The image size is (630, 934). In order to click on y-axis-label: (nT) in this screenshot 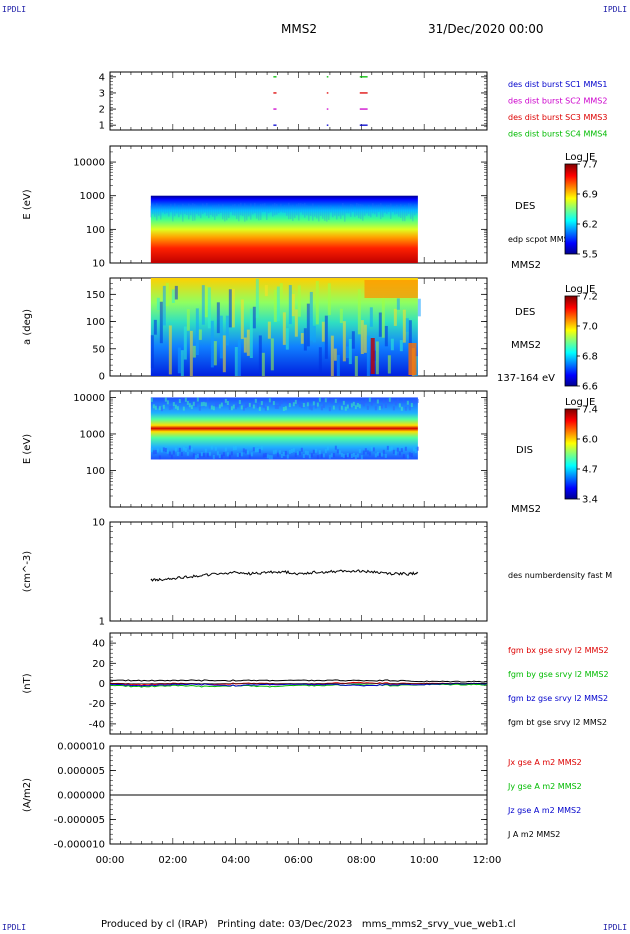, I will do `click(27, 683)`.